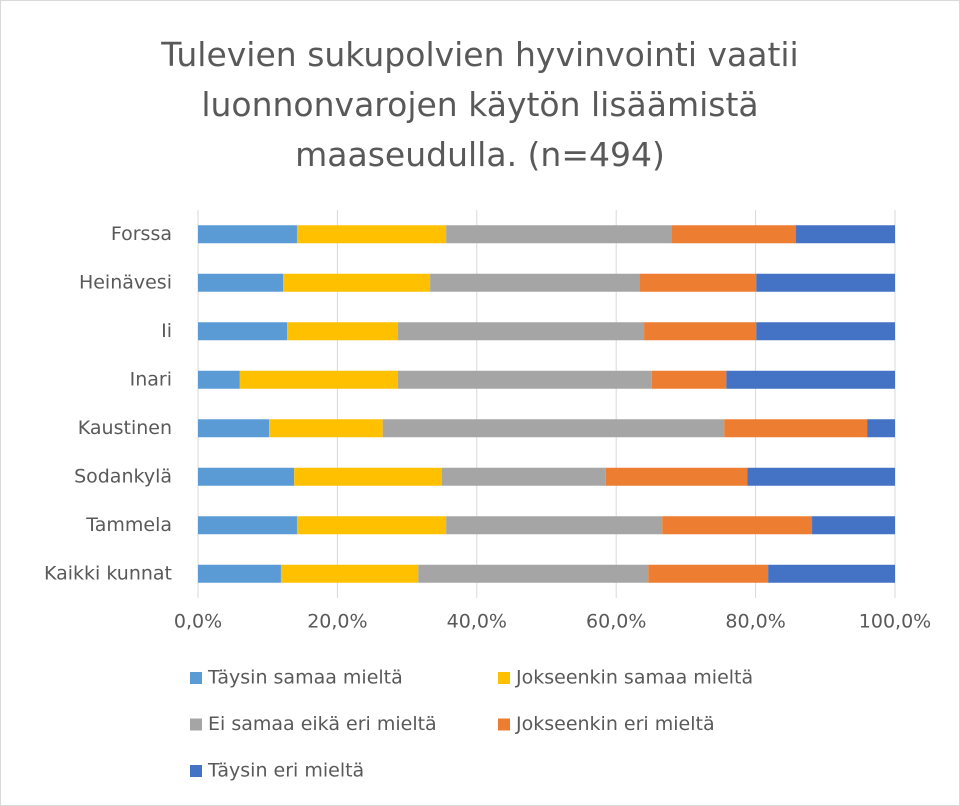 This screenshot has width=960, height=806. What do you see at coordinates (128, 525) in the screenshot?
I see `y-tick-label: Tammela` at bounding box center [128, 525].